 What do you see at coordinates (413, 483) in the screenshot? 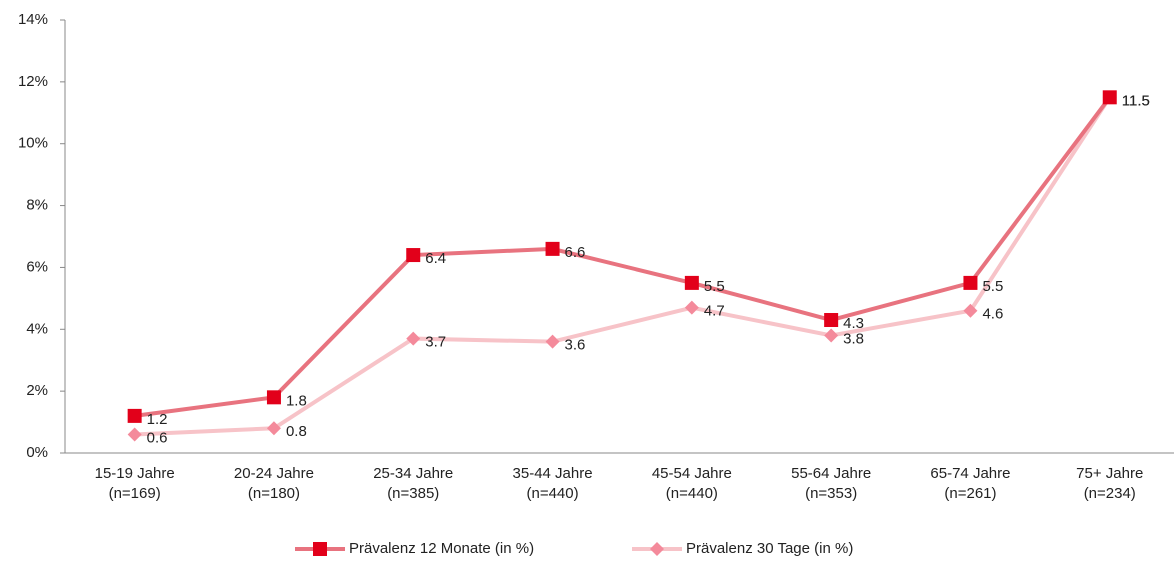
I see `x-tick-label: 25-34 Jahre (n=385)` at bounding box center [413, 483].